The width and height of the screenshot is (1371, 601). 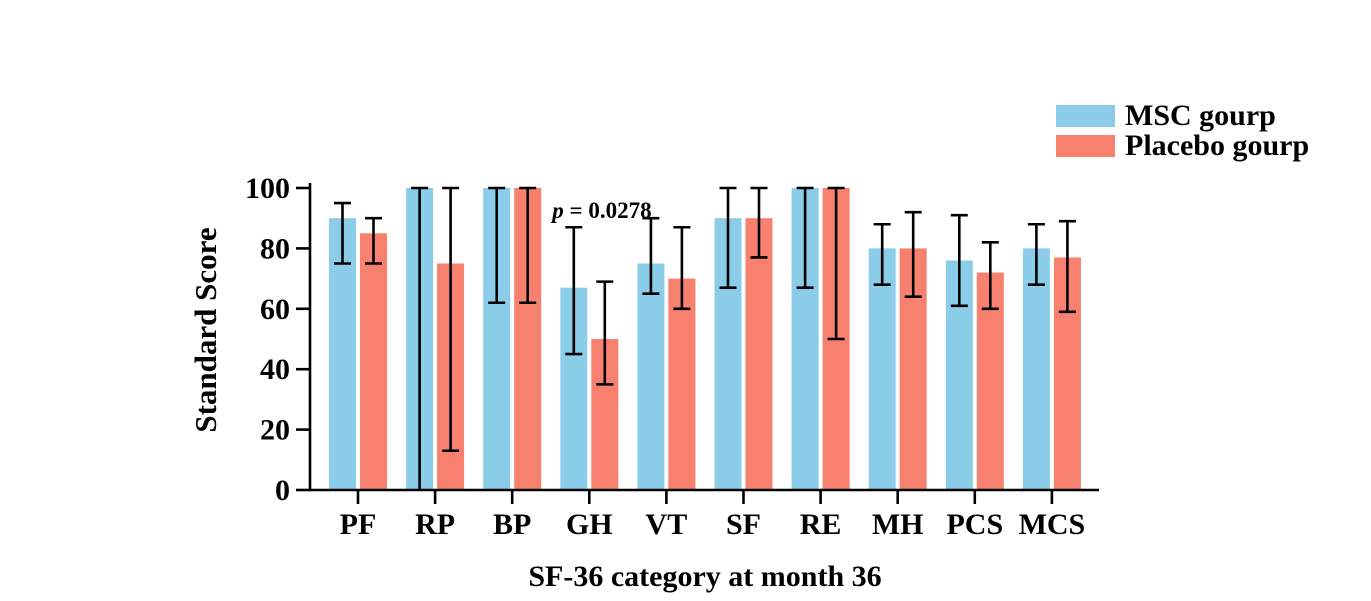 I want to click on x-tick-label-vt: VT, so click(x=667, y=524).